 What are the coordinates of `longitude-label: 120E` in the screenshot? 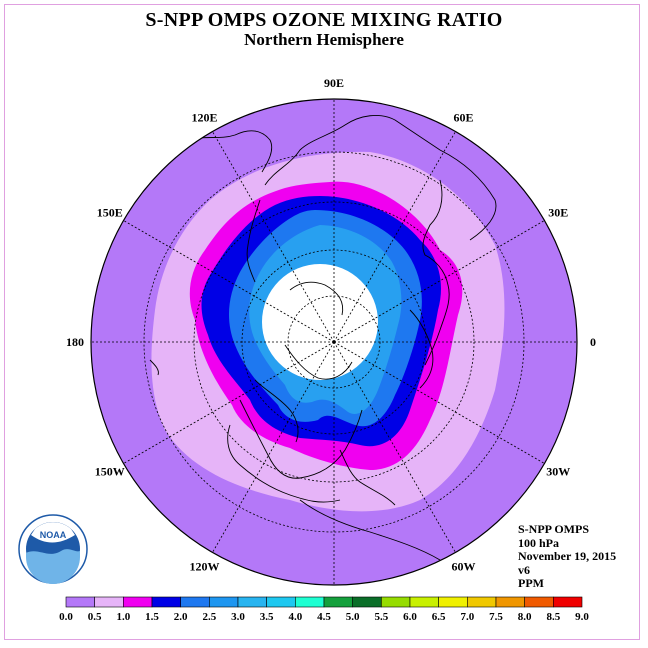 It's located at (204, 118).